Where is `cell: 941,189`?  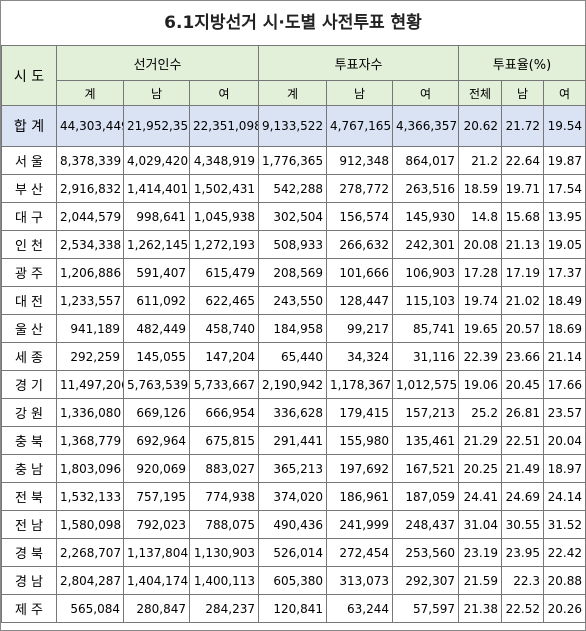
cell: 941,189 is located at coordinates (90, 328).